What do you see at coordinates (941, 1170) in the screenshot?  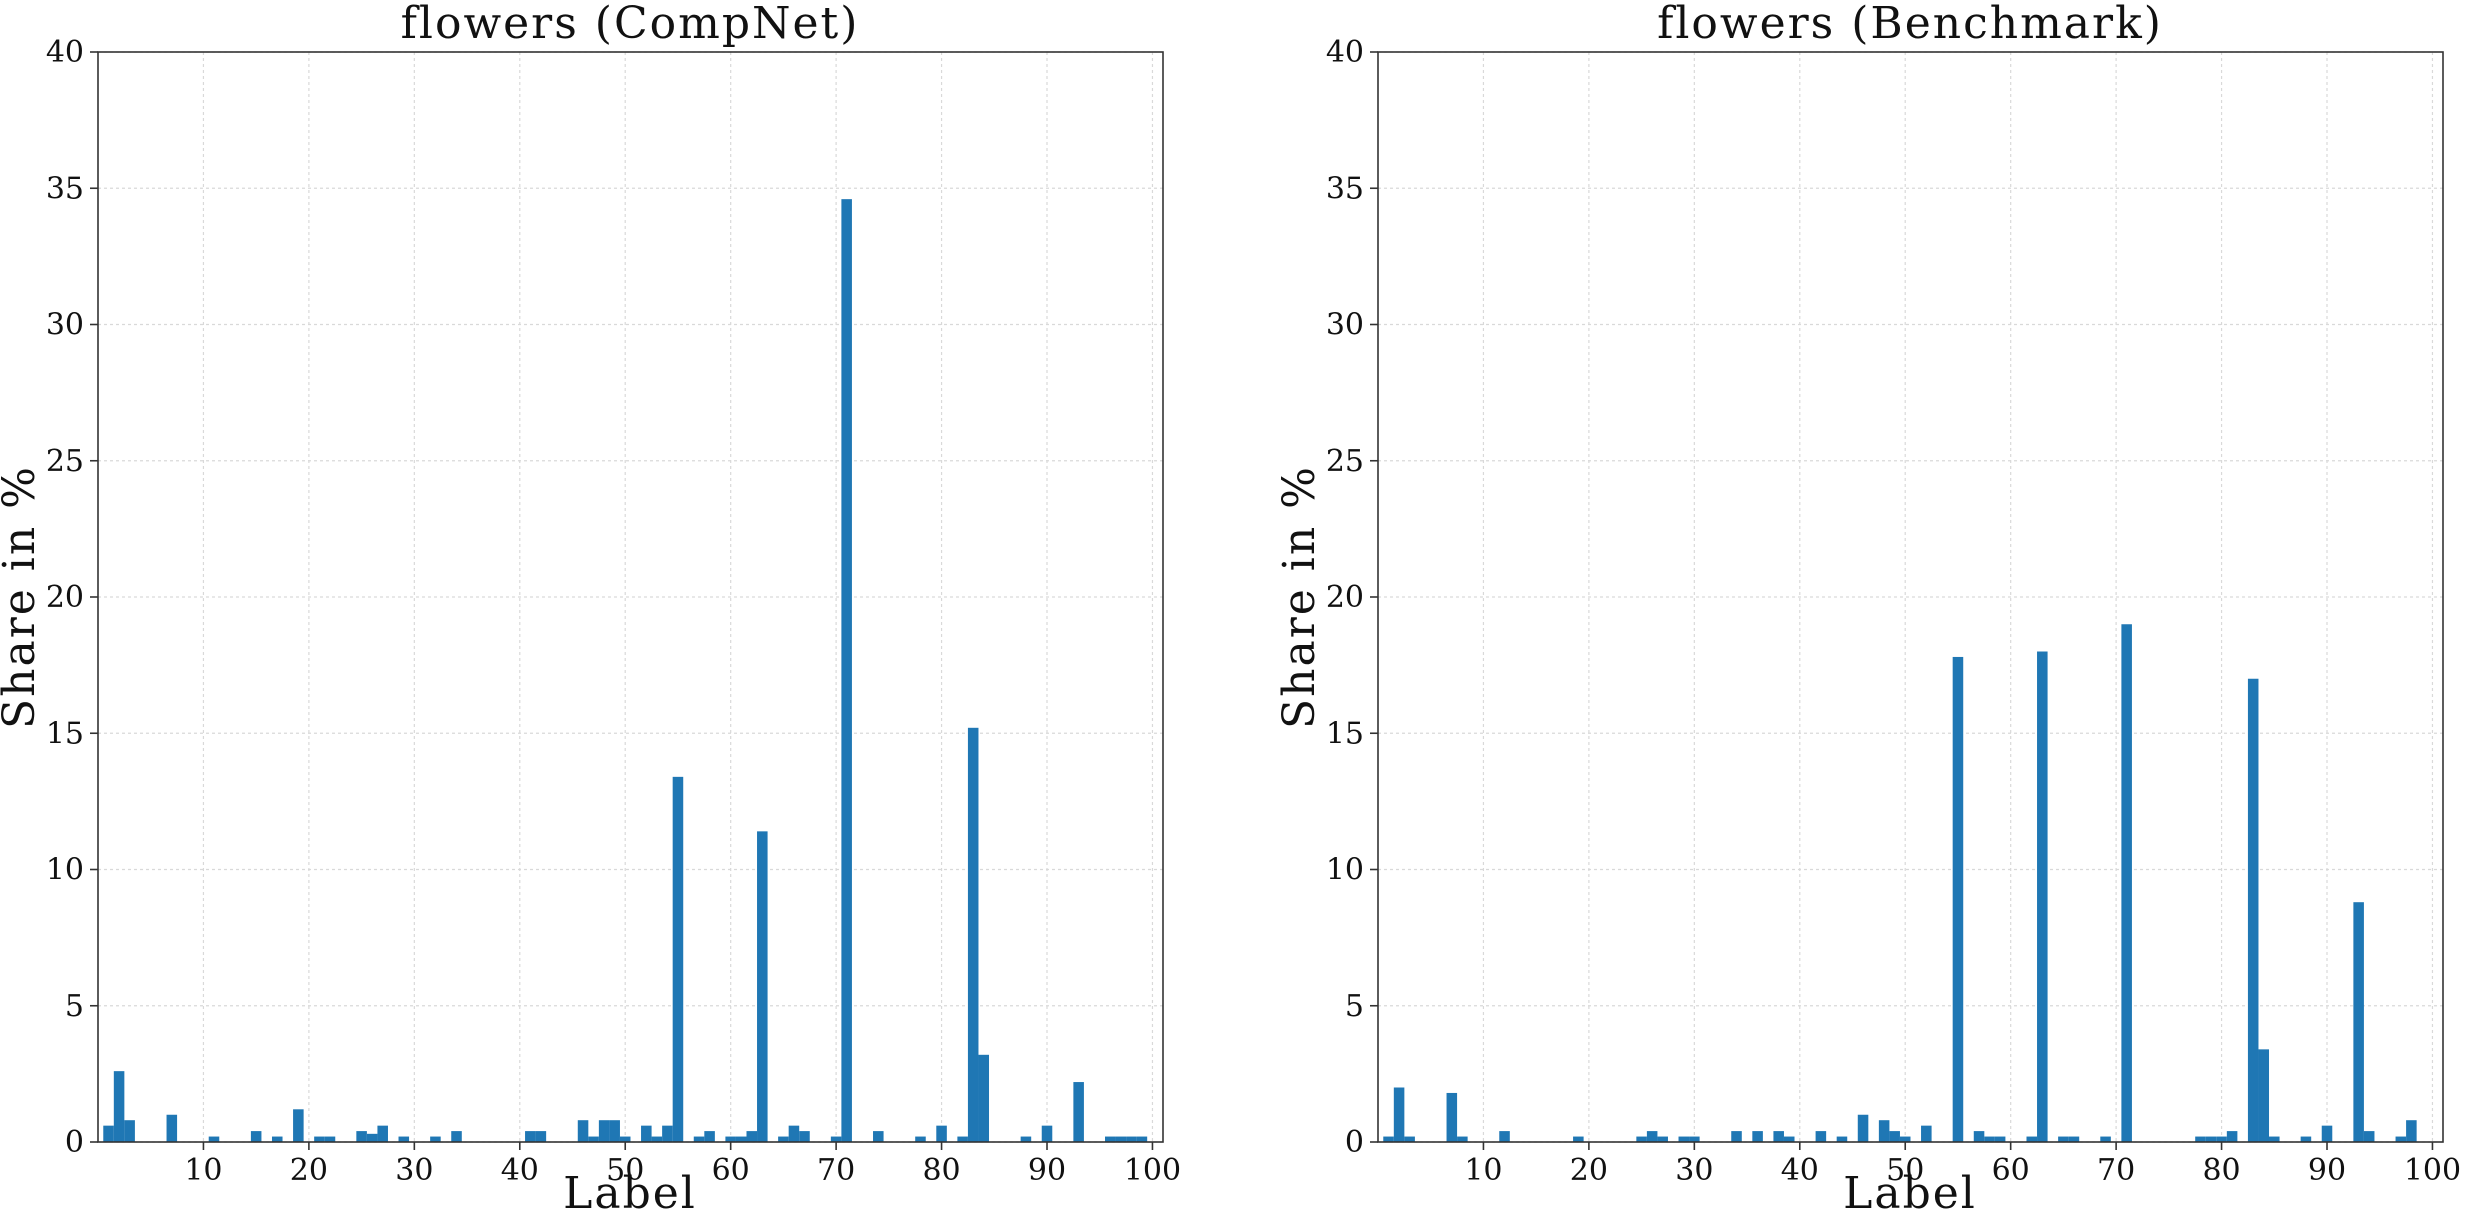 I see `x-tick-label: 80` at bounding box center [941, 1170].